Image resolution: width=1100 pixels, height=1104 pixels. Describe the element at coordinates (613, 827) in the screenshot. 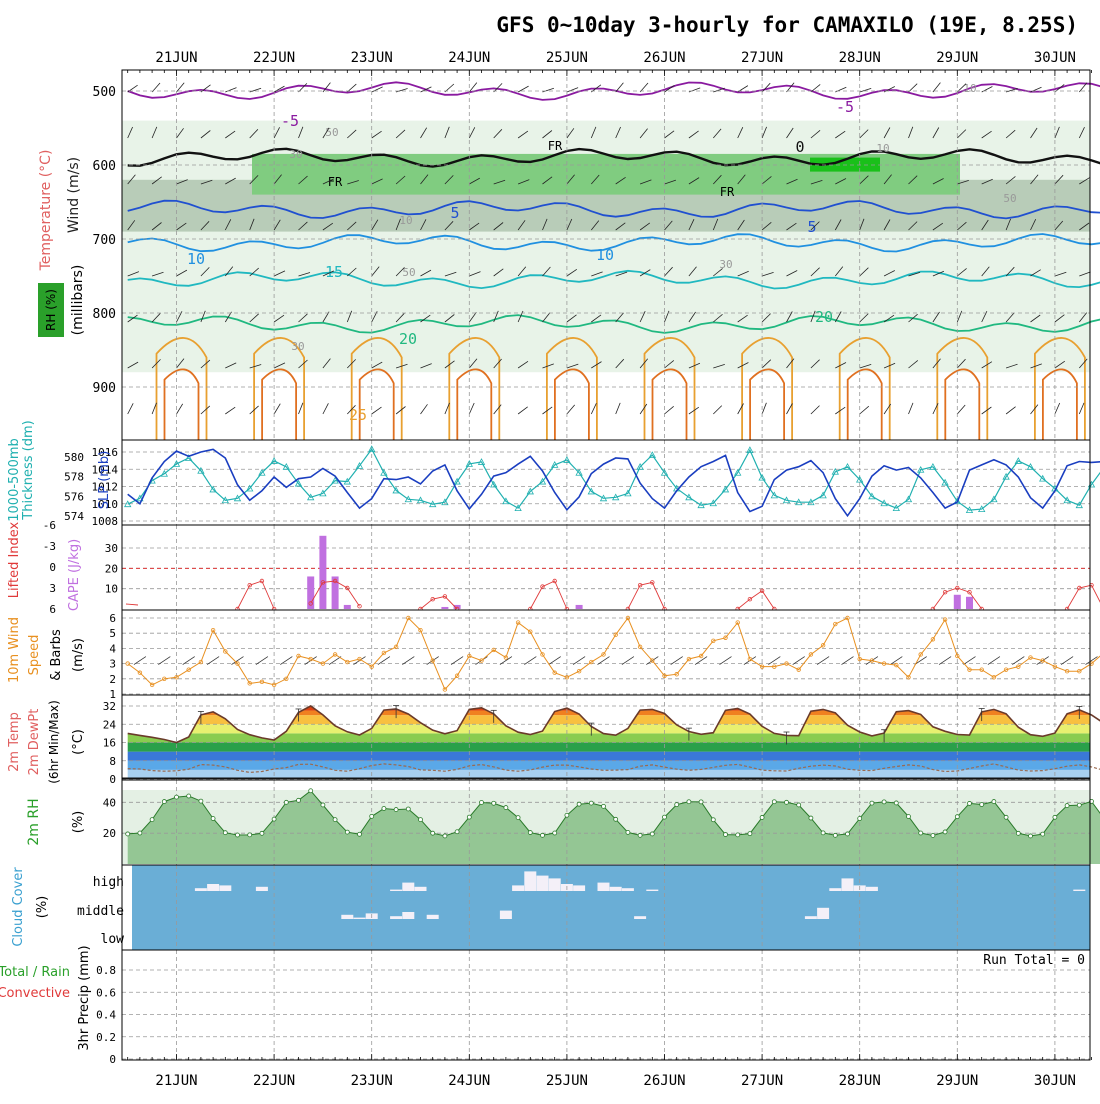

I see `rh-area` at that location.